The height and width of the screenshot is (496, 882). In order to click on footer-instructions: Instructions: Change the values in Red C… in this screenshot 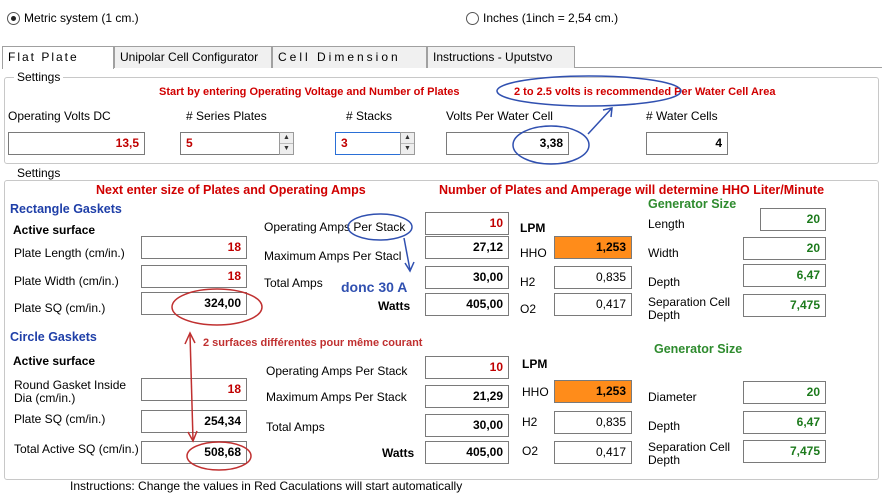, I will do `click(266, 486)`.